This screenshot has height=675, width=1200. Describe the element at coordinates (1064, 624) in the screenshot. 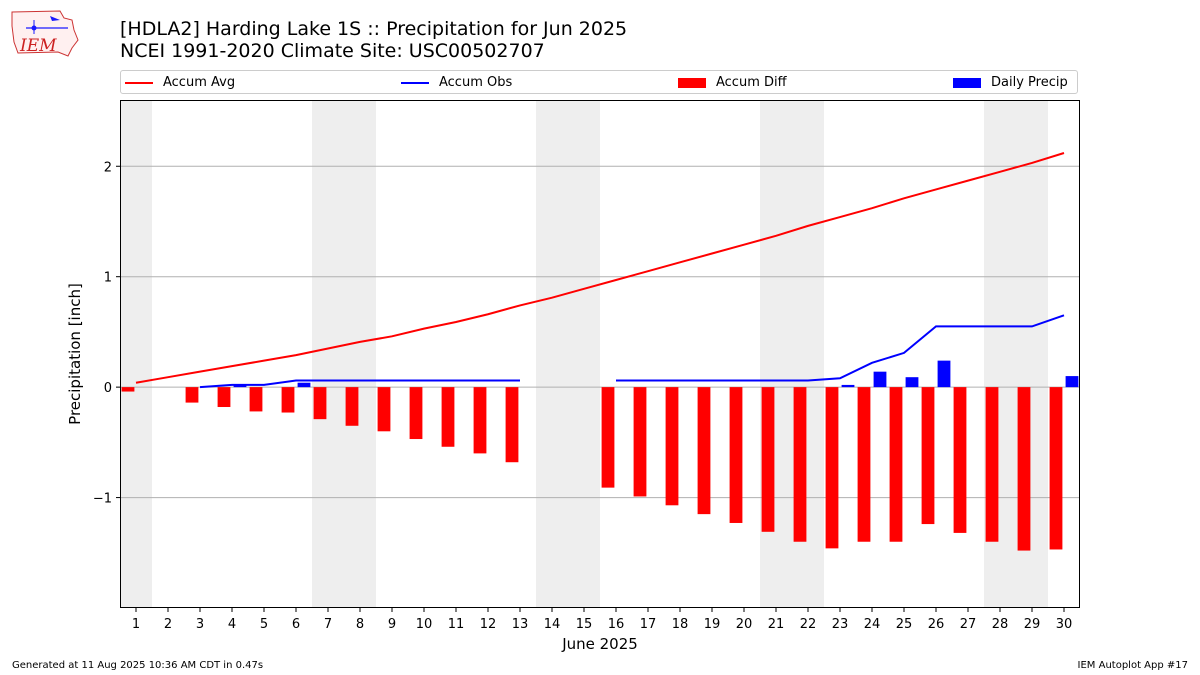

I see `x-tick-label: 30` at that location.